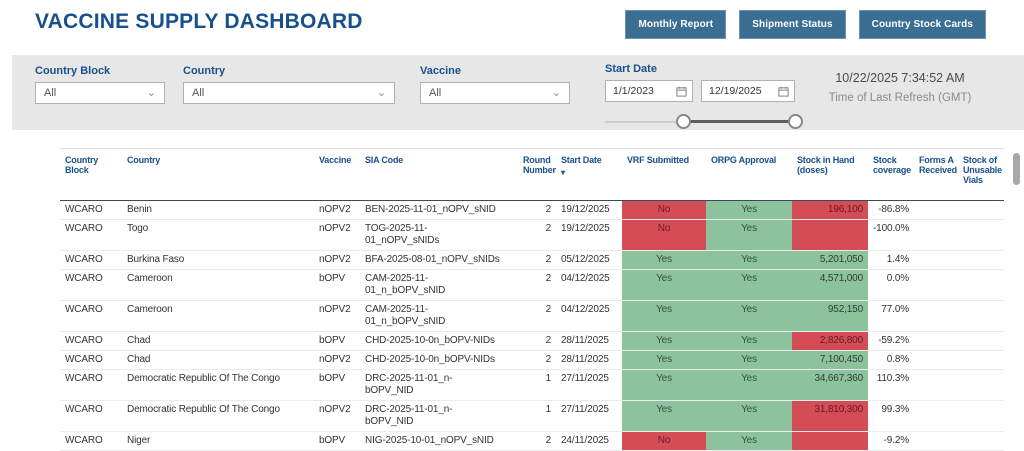 Image resolution: width=1024 pixels, height=451 pixels. What do you see at coordinates (649, 91) in the screenshot?
I see `start-date-from-input: 1/1/2023` at bounding box center [649, 91].